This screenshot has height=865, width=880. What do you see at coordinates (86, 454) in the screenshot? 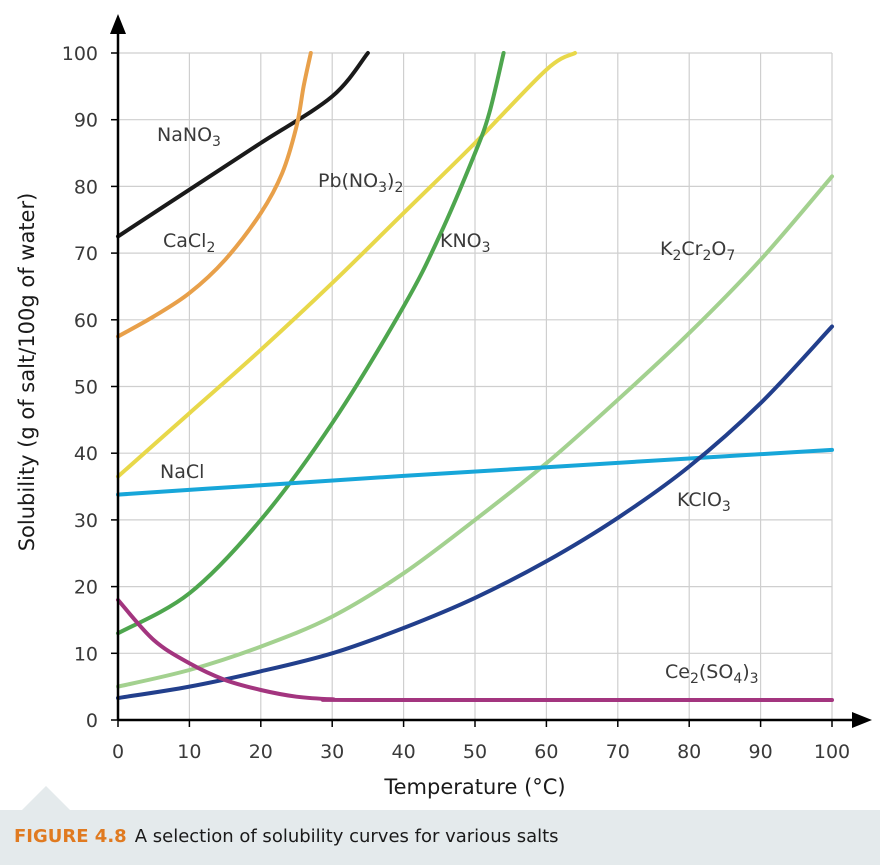
I see `y-tick-label: 40` at bounding box center [86, 454].